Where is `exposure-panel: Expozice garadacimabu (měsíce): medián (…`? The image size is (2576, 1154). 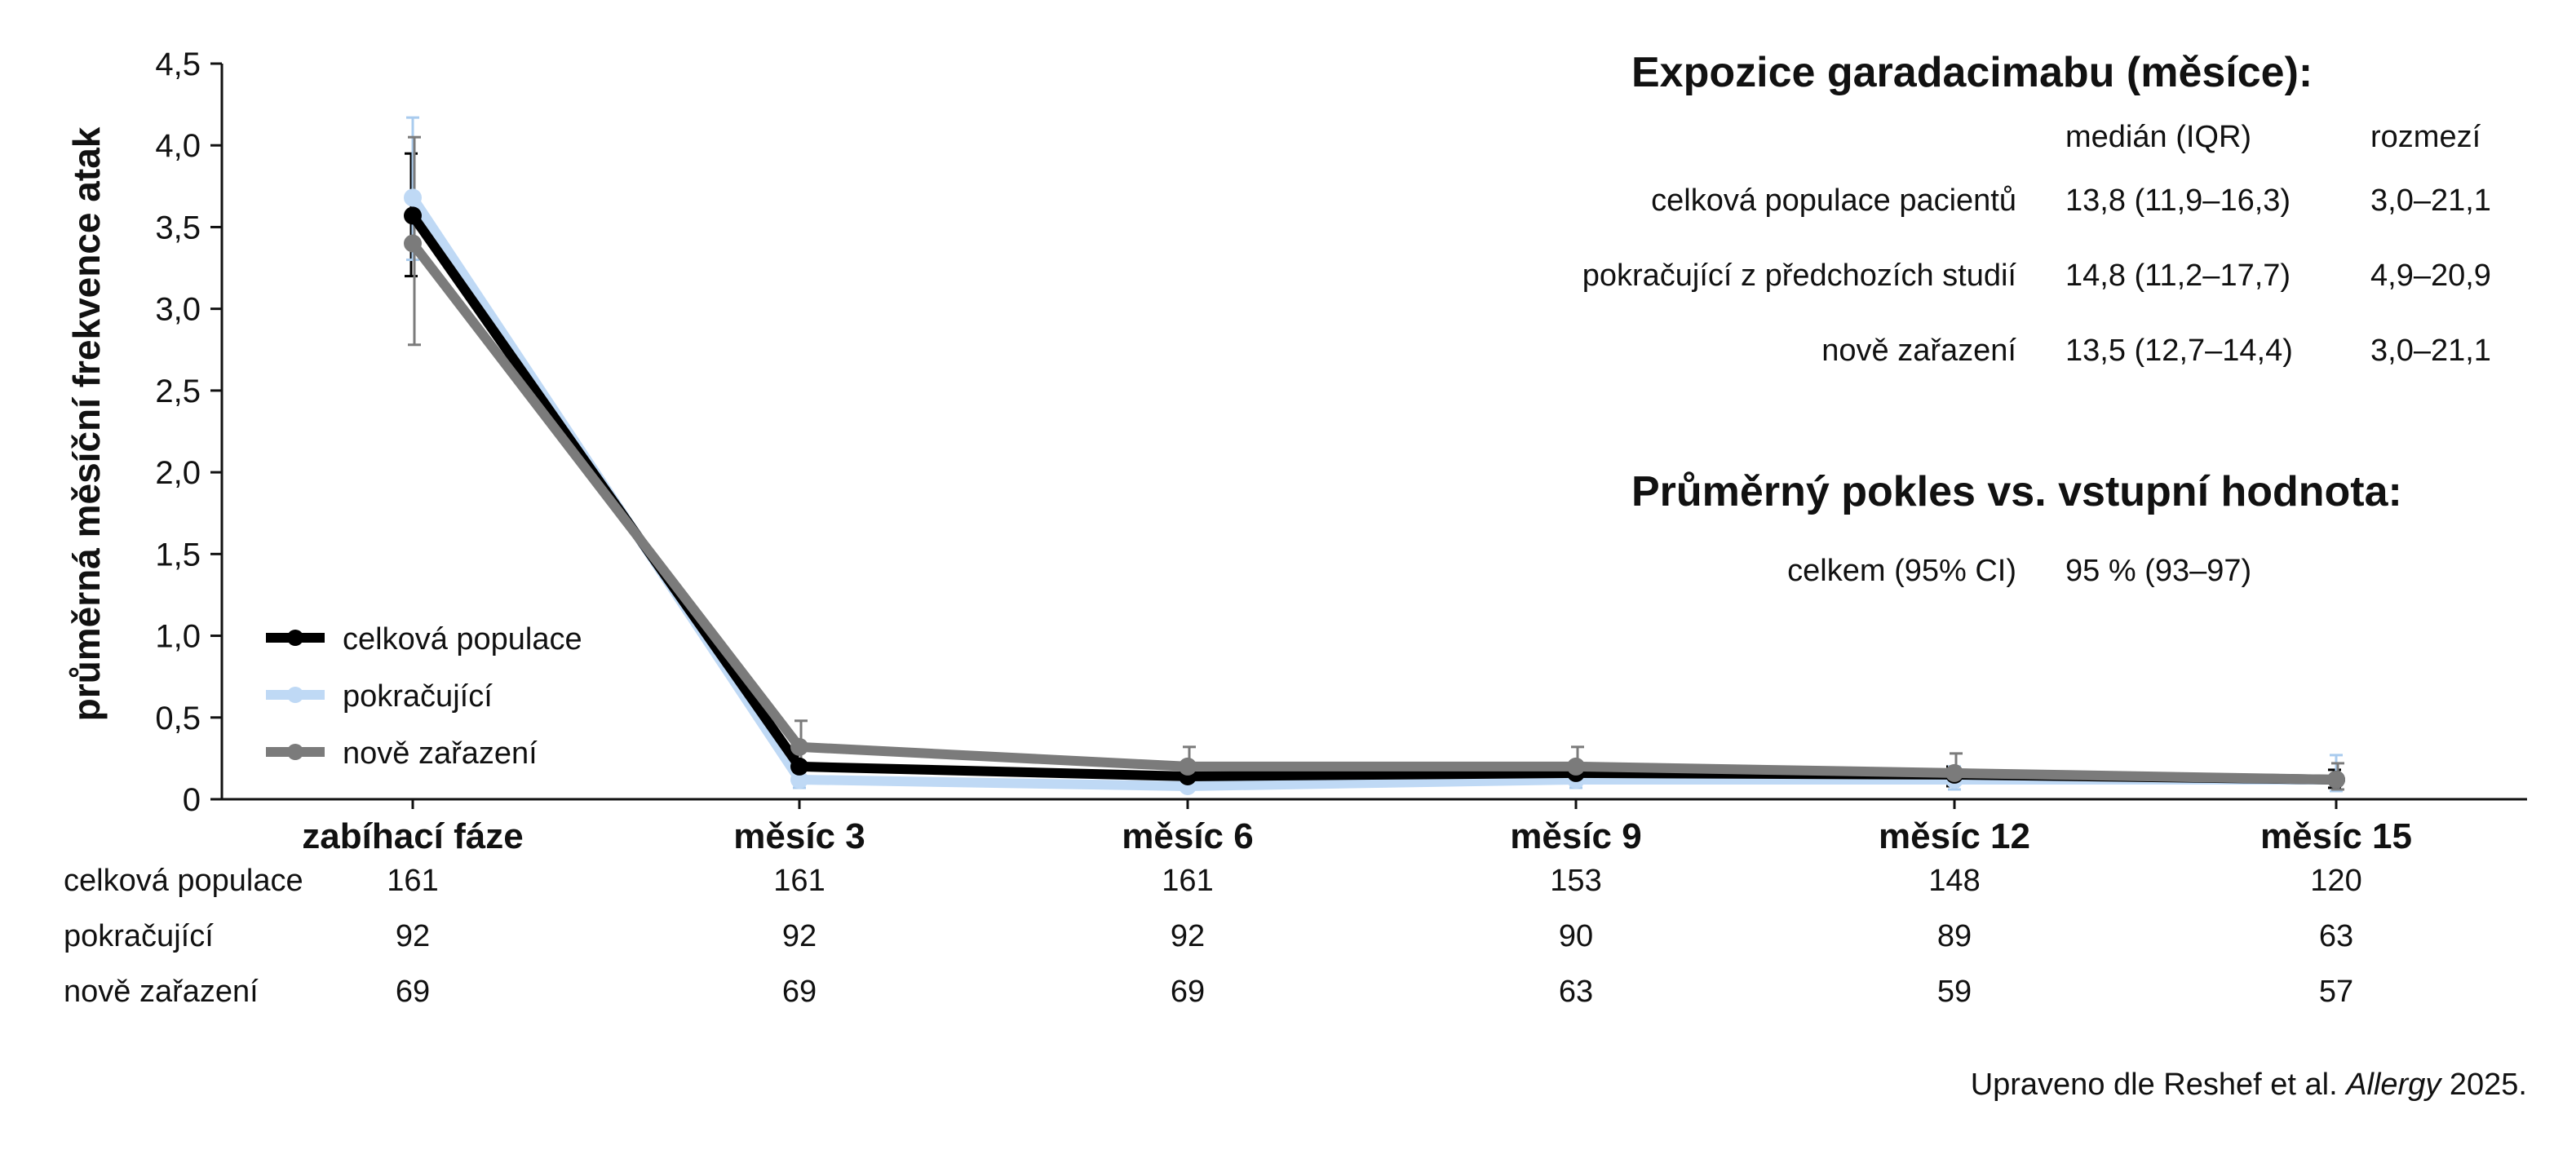
exposure-panel: Expozice garadacimabu (měsíce): medián (… is located at coordinates (2036, 208).